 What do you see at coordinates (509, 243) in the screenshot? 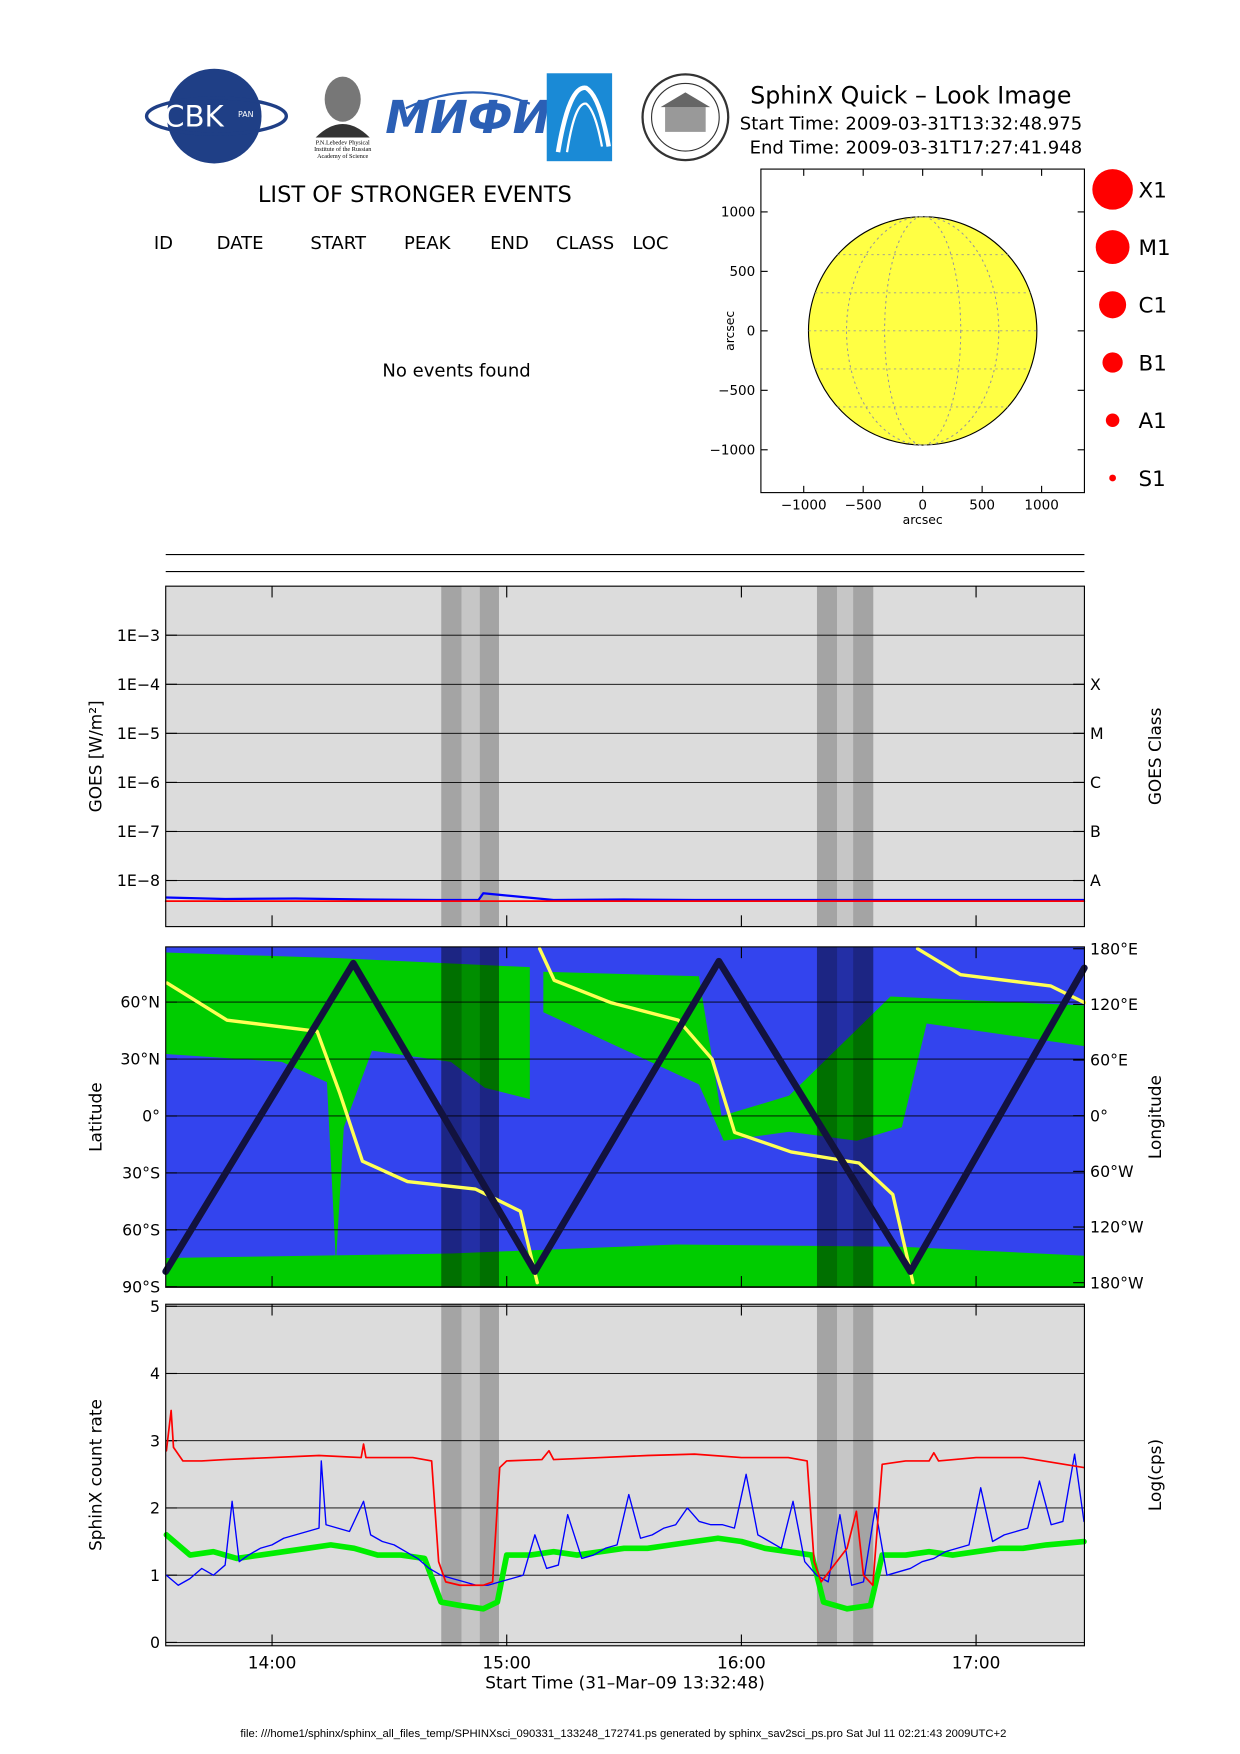
I see `column-header: END` at bounding box center [509, 243].